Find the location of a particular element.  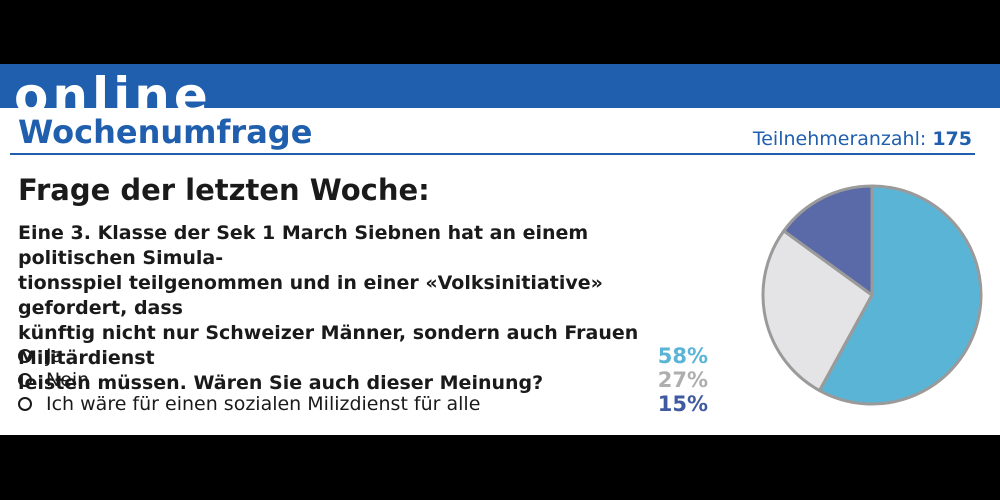

header-band: online is located at coordinates (500, 94).